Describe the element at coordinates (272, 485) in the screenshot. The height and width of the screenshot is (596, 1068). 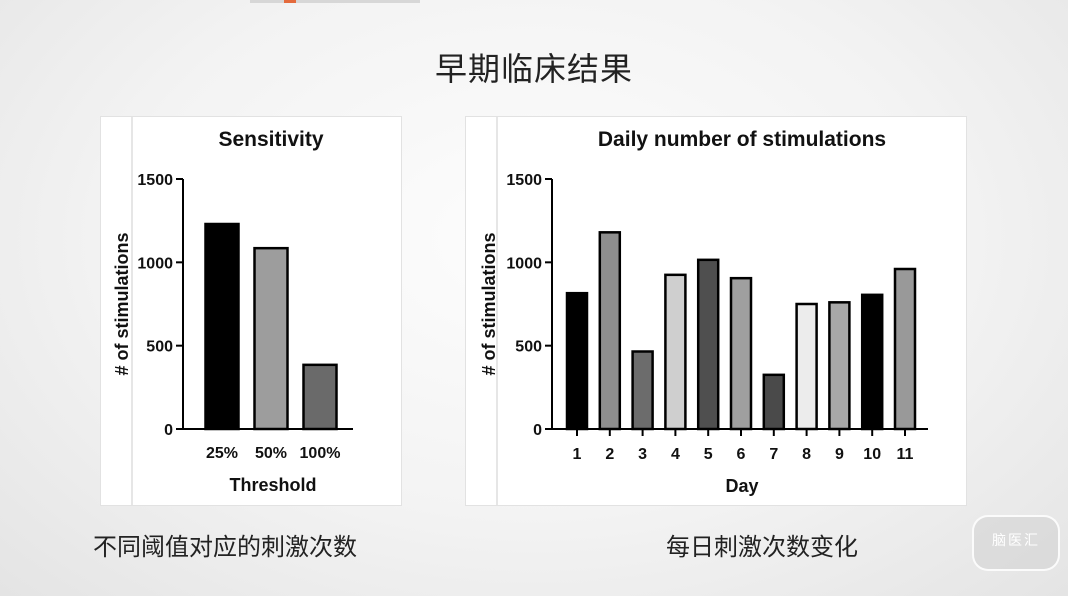
I see `x-axis-label: Threshold` at that location.